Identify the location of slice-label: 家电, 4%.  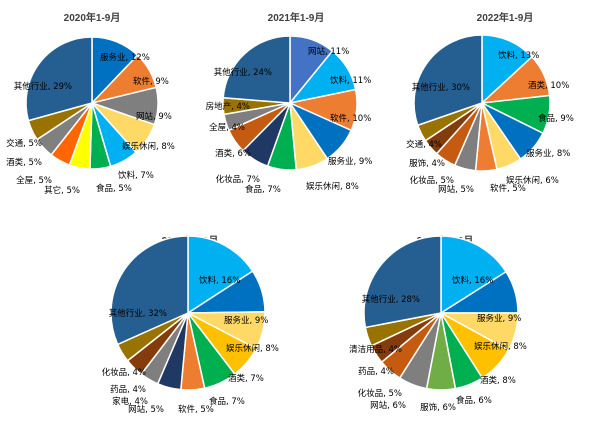
(130, 401).